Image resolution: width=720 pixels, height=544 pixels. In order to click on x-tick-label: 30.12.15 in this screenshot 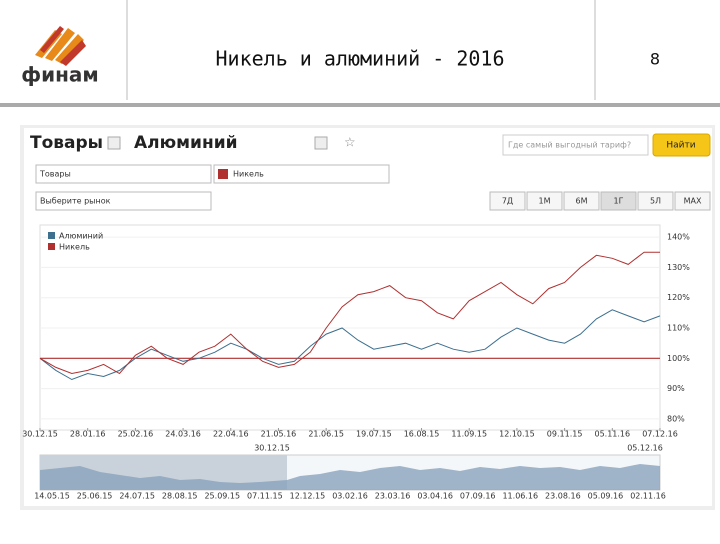, I will do `click(40, 434)`.